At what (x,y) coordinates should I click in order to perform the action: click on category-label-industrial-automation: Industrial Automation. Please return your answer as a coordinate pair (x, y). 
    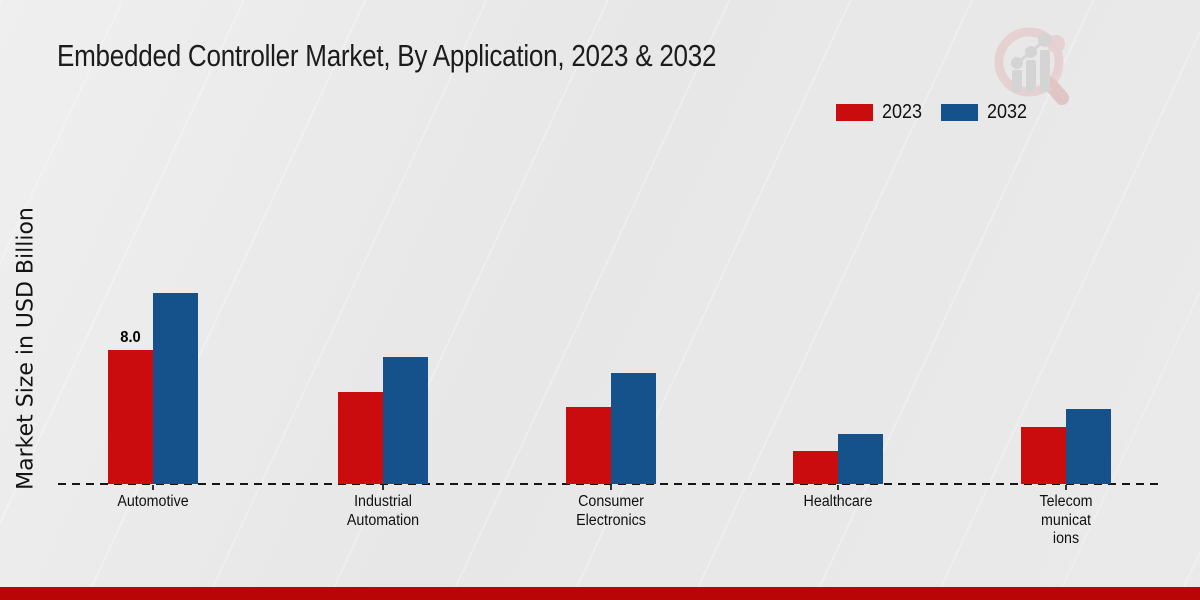
    Looking at the image, I should click on (383, 511).